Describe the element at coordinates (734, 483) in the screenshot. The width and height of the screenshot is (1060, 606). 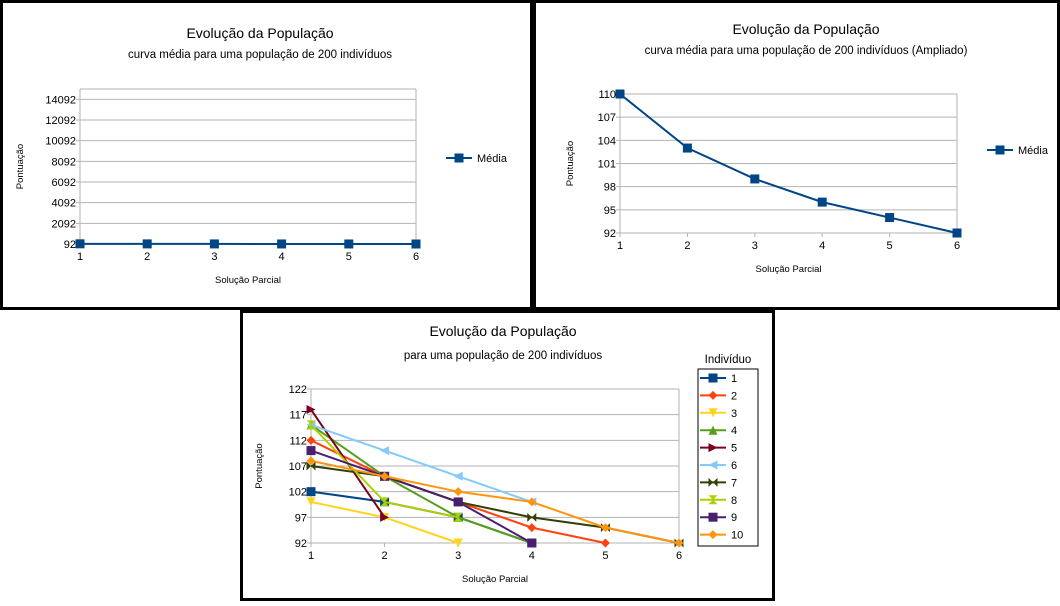
I see `legend-label: 7` at that location.